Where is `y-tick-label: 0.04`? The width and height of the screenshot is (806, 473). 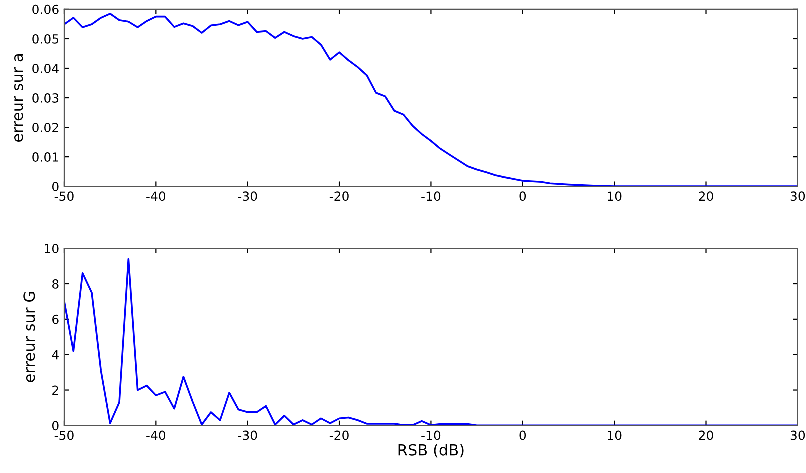 y-tick-label: 0.04 is located at coordinates (45, 69).